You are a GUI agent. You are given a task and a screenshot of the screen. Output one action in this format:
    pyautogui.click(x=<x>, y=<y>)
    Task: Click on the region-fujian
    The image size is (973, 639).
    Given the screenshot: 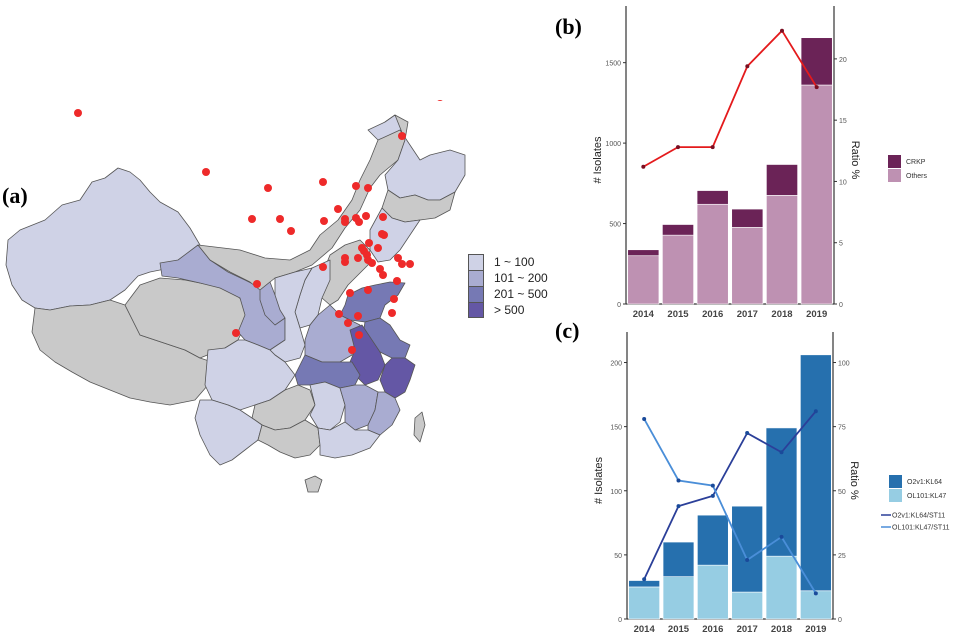 What is the action you would take?
    pyautogui.click(x=384, y=413)
    